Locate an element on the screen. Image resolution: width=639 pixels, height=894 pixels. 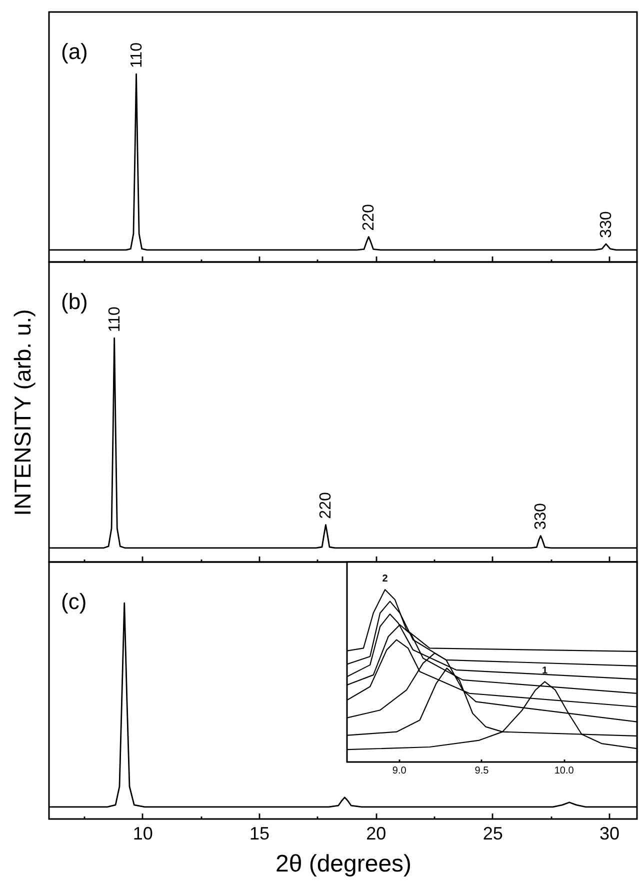
x-tick-label: 9.0 is located at coordinates (399, 771).